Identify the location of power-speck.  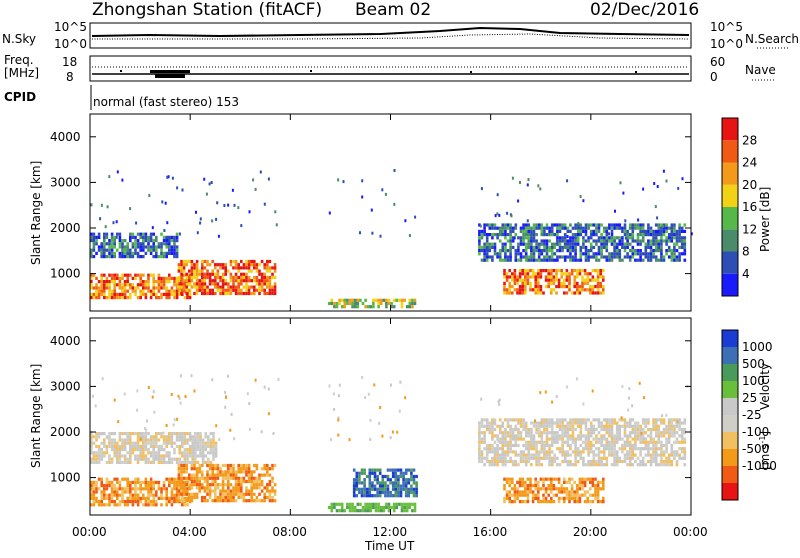
(499, 215).